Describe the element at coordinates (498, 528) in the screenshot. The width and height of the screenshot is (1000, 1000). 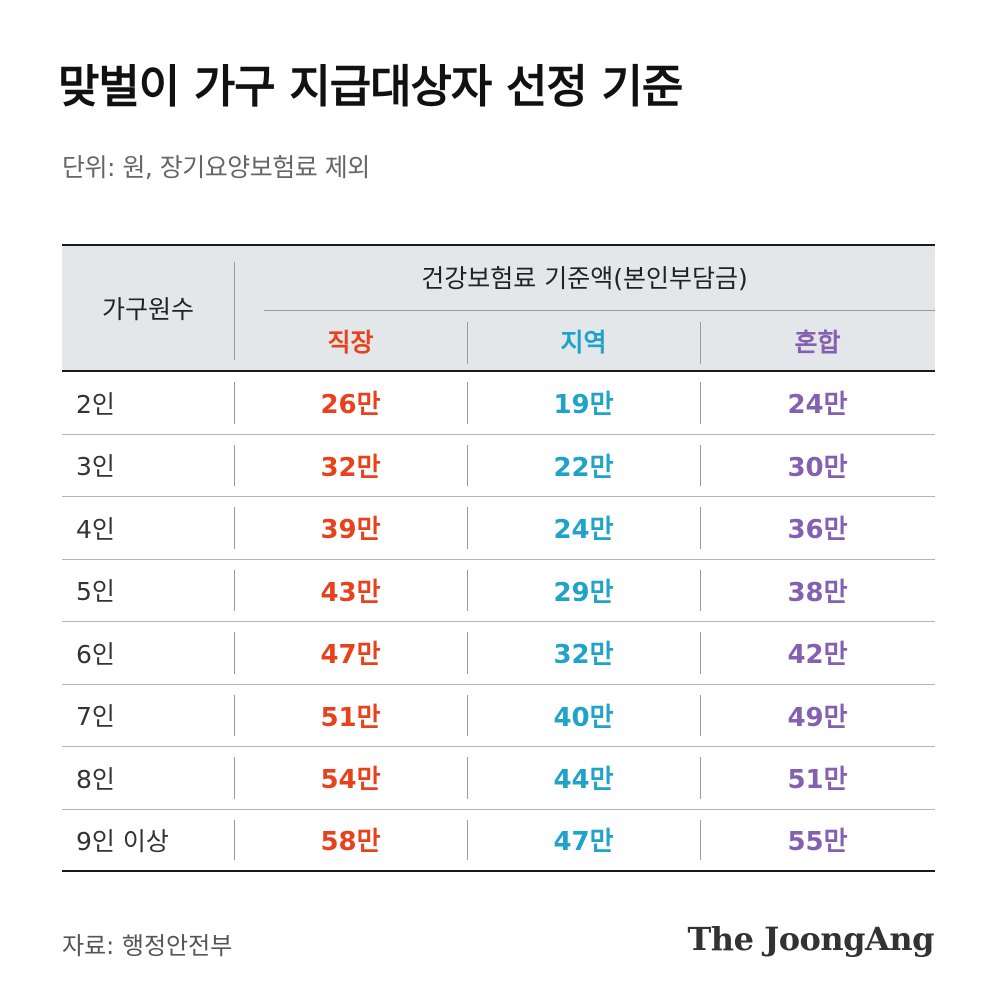
I see `table-row: 4인 39만 24만 36만` at that location.